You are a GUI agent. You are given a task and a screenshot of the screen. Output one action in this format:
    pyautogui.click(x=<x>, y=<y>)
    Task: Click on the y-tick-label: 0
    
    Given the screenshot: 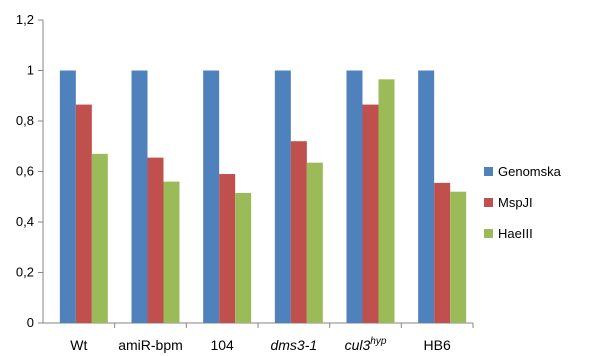 What is the action you would take?
    pyautogui.click(x=30, y=322)
    